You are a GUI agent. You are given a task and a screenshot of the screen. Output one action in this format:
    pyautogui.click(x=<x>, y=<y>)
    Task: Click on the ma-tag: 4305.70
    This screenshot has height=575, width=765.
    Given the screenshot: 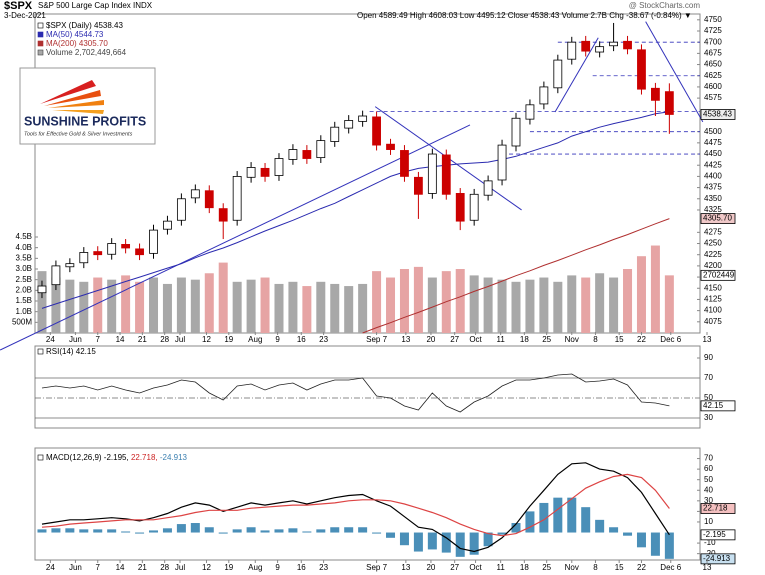 What is the action you would take?
    pyautogui.click(x=717, y=218)
    